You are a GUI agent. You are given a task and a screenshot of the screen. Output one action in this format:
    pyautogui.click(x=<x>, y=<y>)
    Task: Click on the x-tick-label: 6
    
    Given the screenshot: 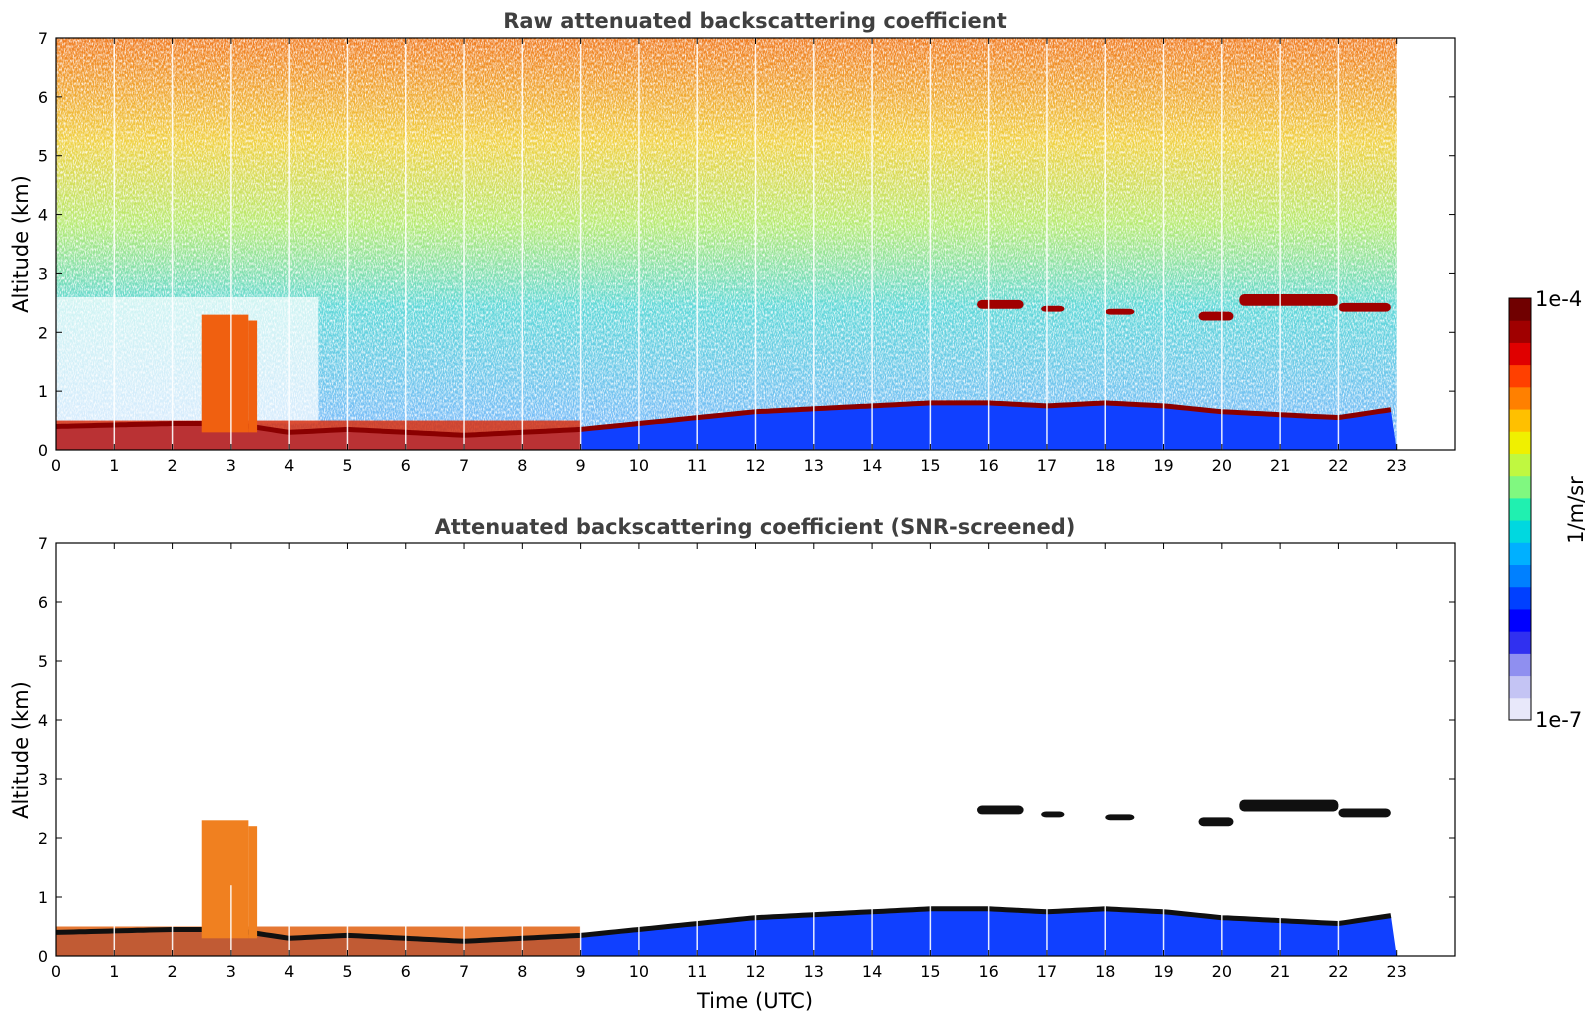 What is the action you would take?
    pyautogui.click(x=406, y=465)
    